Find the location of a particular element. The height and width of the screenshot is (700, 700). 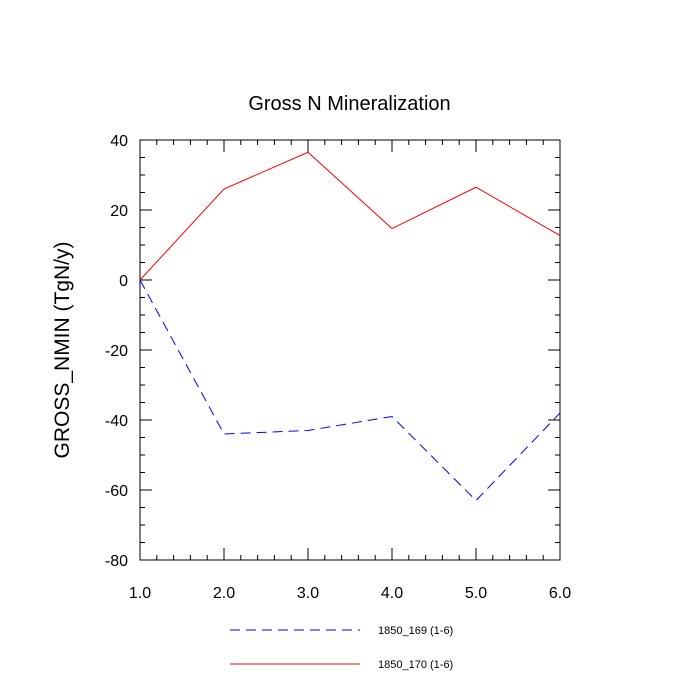

x-tick-label: 6.0 is located at coordinates (560, 593).